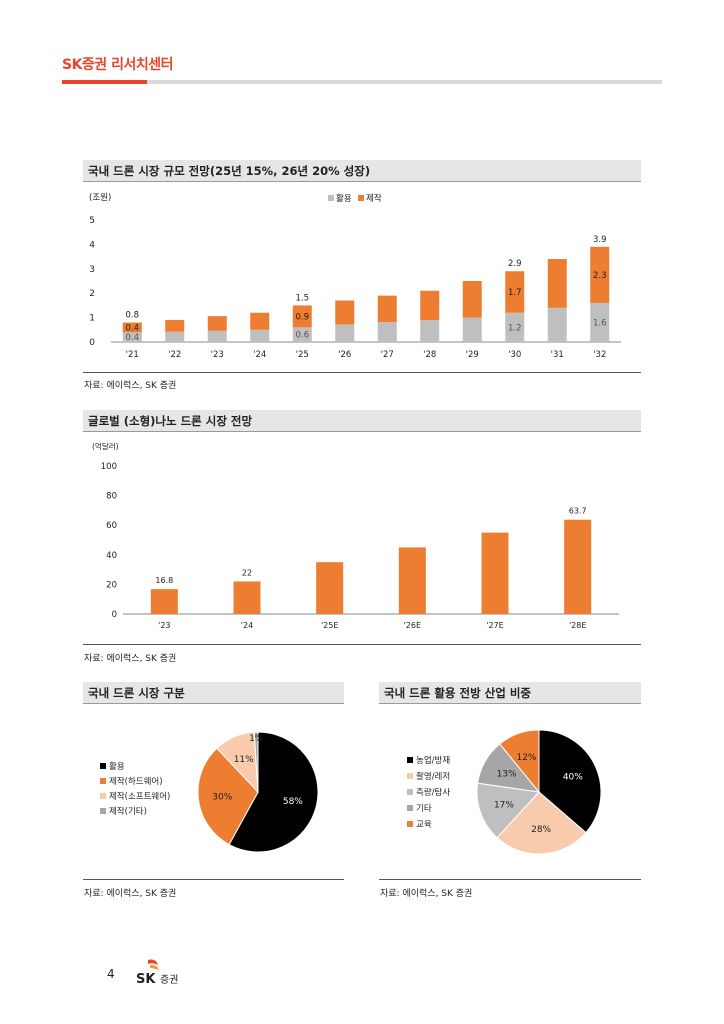 Image resolution: width=724 pixels, height=1024 pixels. What do you see at coordinates (344, 355) in the screenshot?
I see `x-tick-label: '26` at bounding box center [344, 355].